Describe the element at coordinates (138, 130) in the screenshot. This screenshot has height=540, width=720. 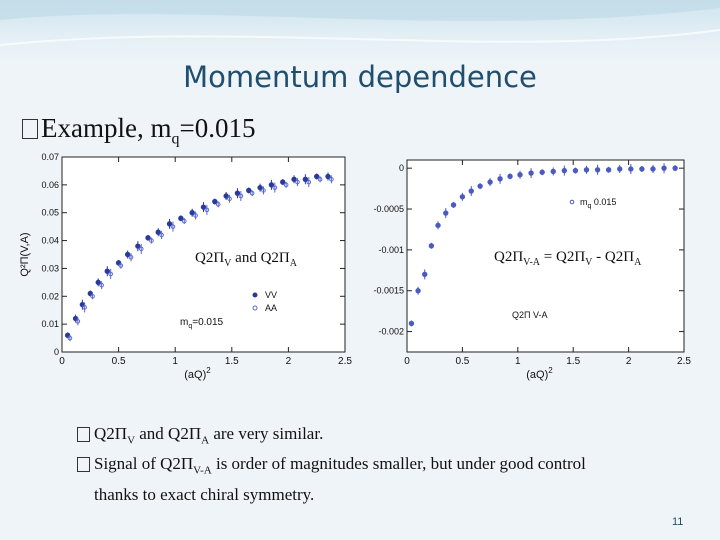
I see `slide-subtitle: Example, mq=0.015` at that location.